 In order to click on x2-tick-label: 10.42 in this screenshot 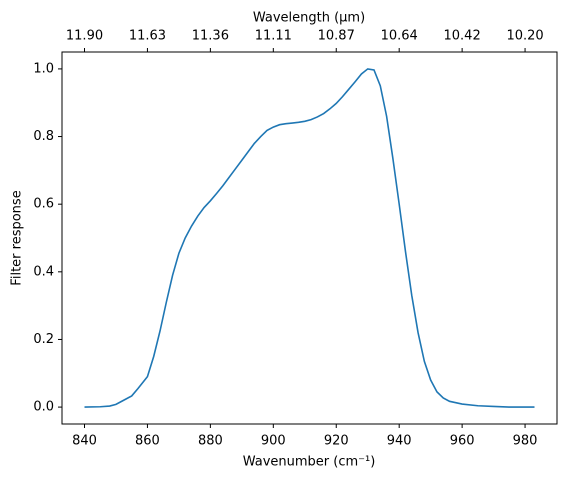, I will do `click(462, 36)`.